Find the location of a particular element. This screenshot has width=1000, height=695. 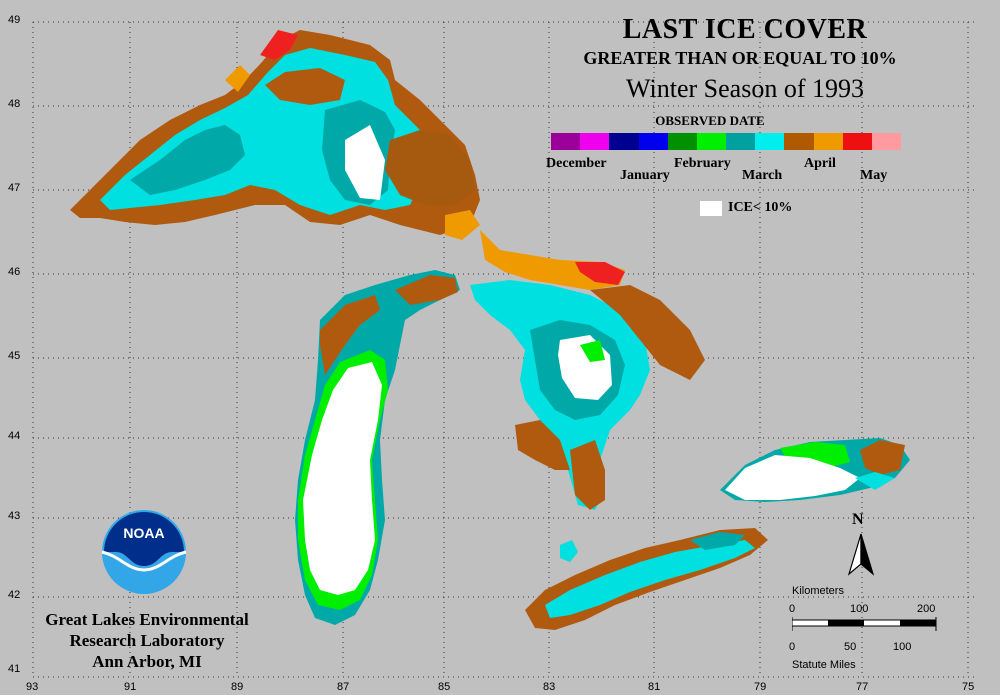

lon-tick: 89 is located at coordinates (237, 687).